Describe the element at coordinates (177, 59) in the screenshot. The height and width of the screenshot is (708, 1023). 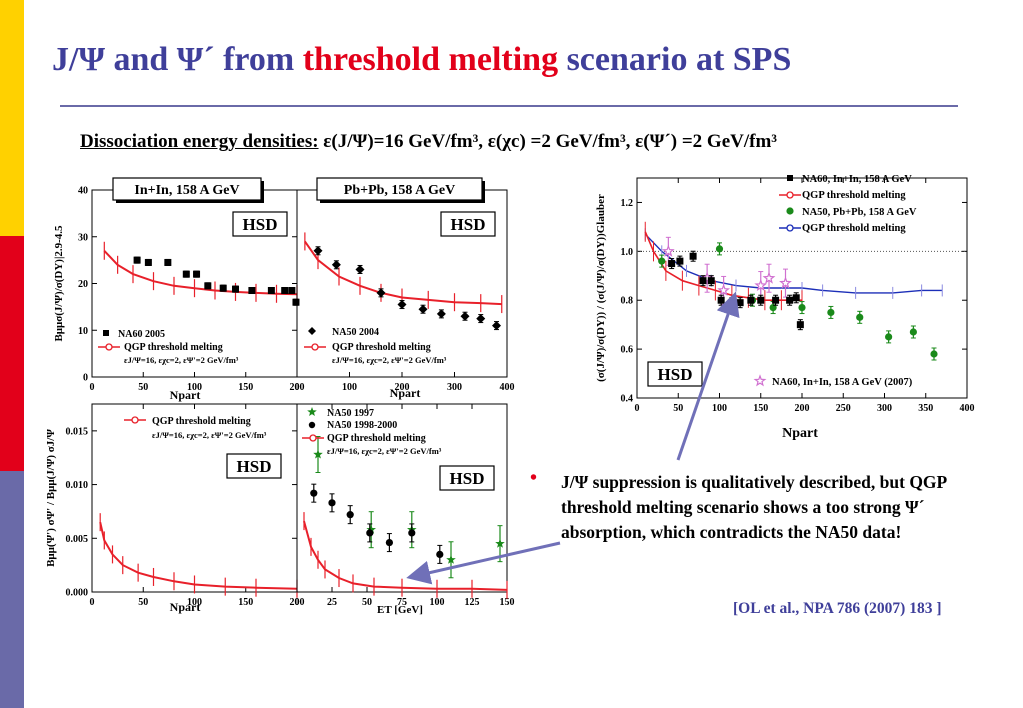
I see `title-part1: J/Ψ and Ψ´ from` at that location.